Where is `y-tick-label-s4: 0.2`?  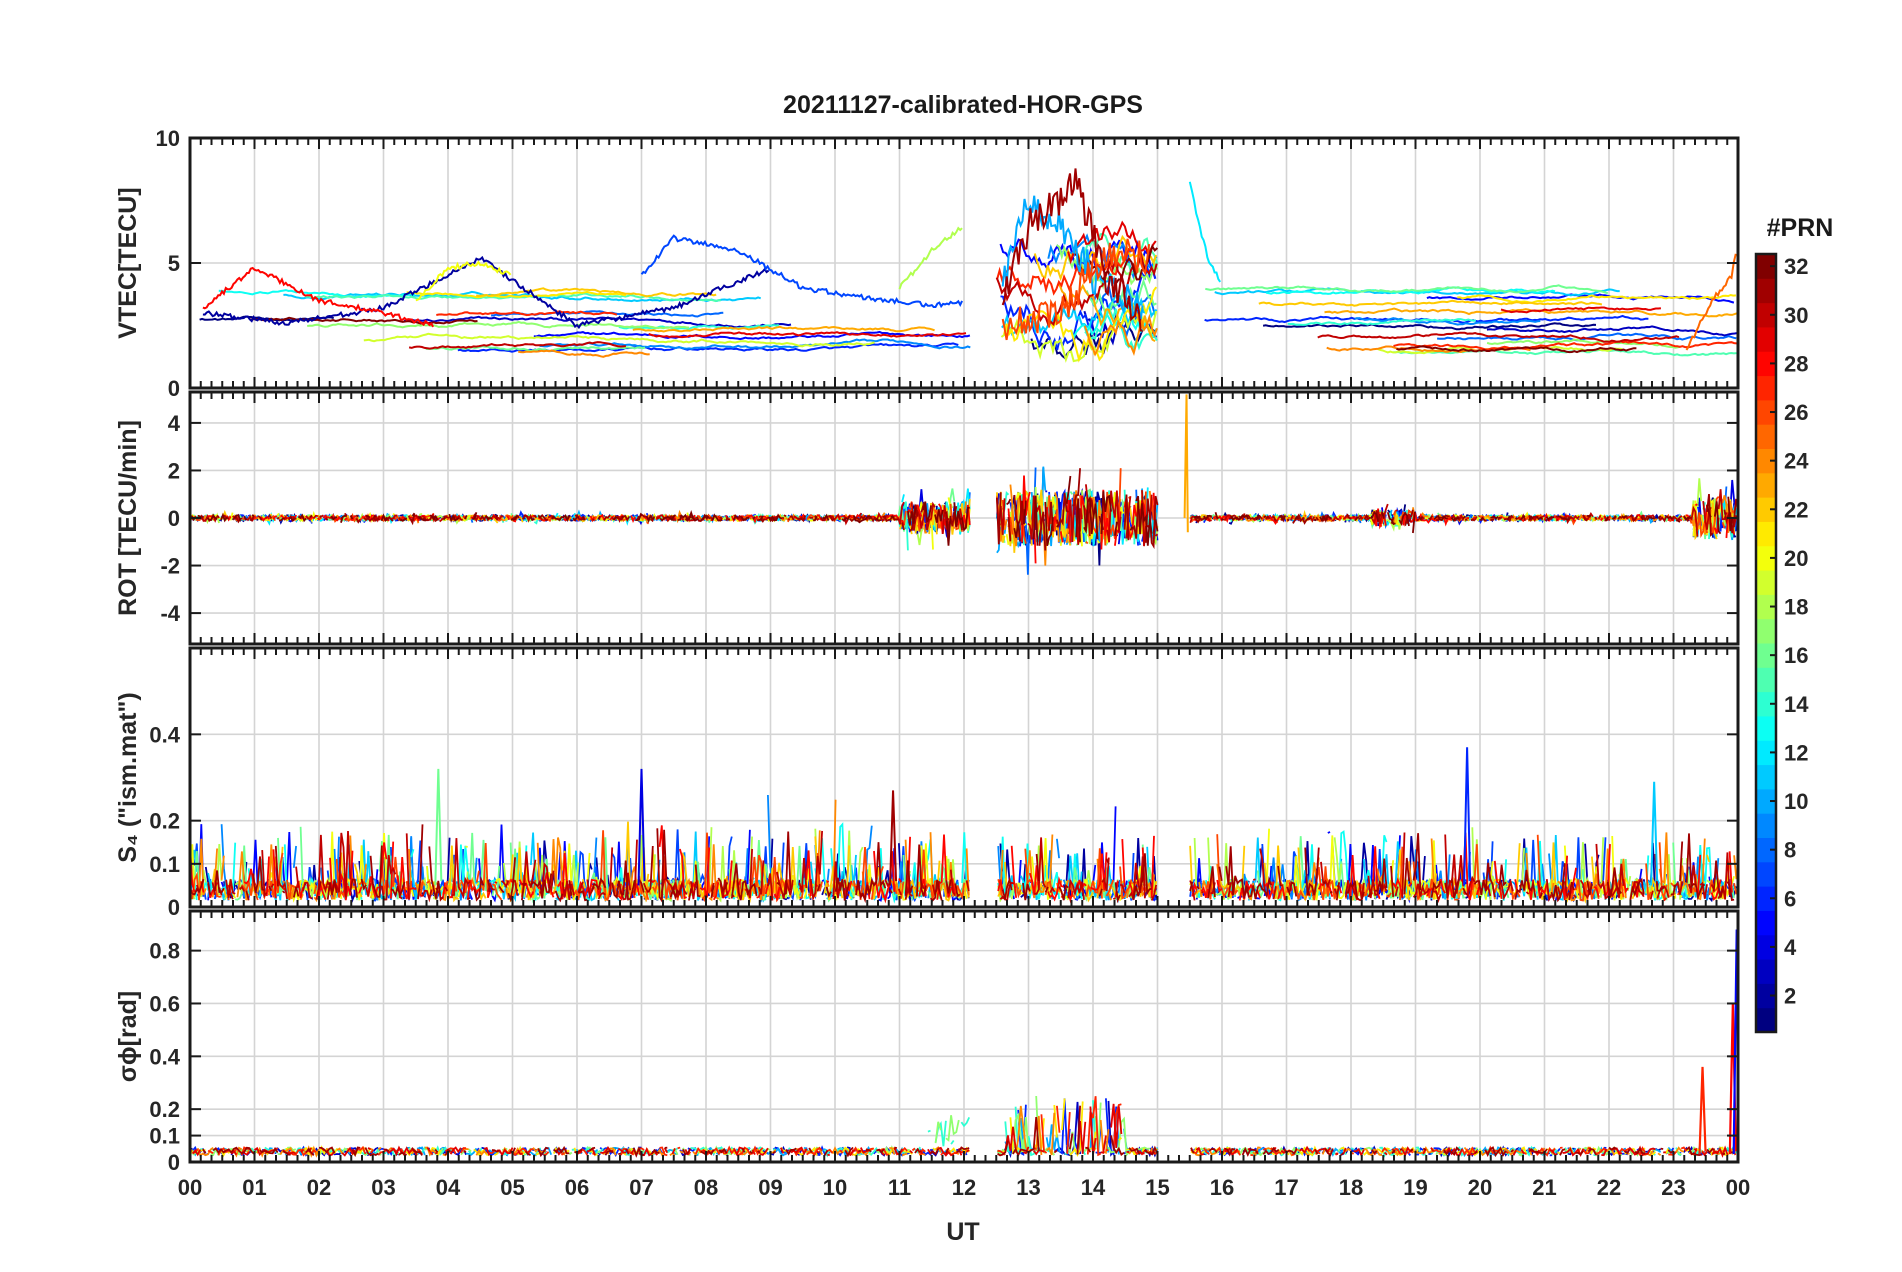 y-tick-label-s4: 0.2 is located at coordinates (164, 821).